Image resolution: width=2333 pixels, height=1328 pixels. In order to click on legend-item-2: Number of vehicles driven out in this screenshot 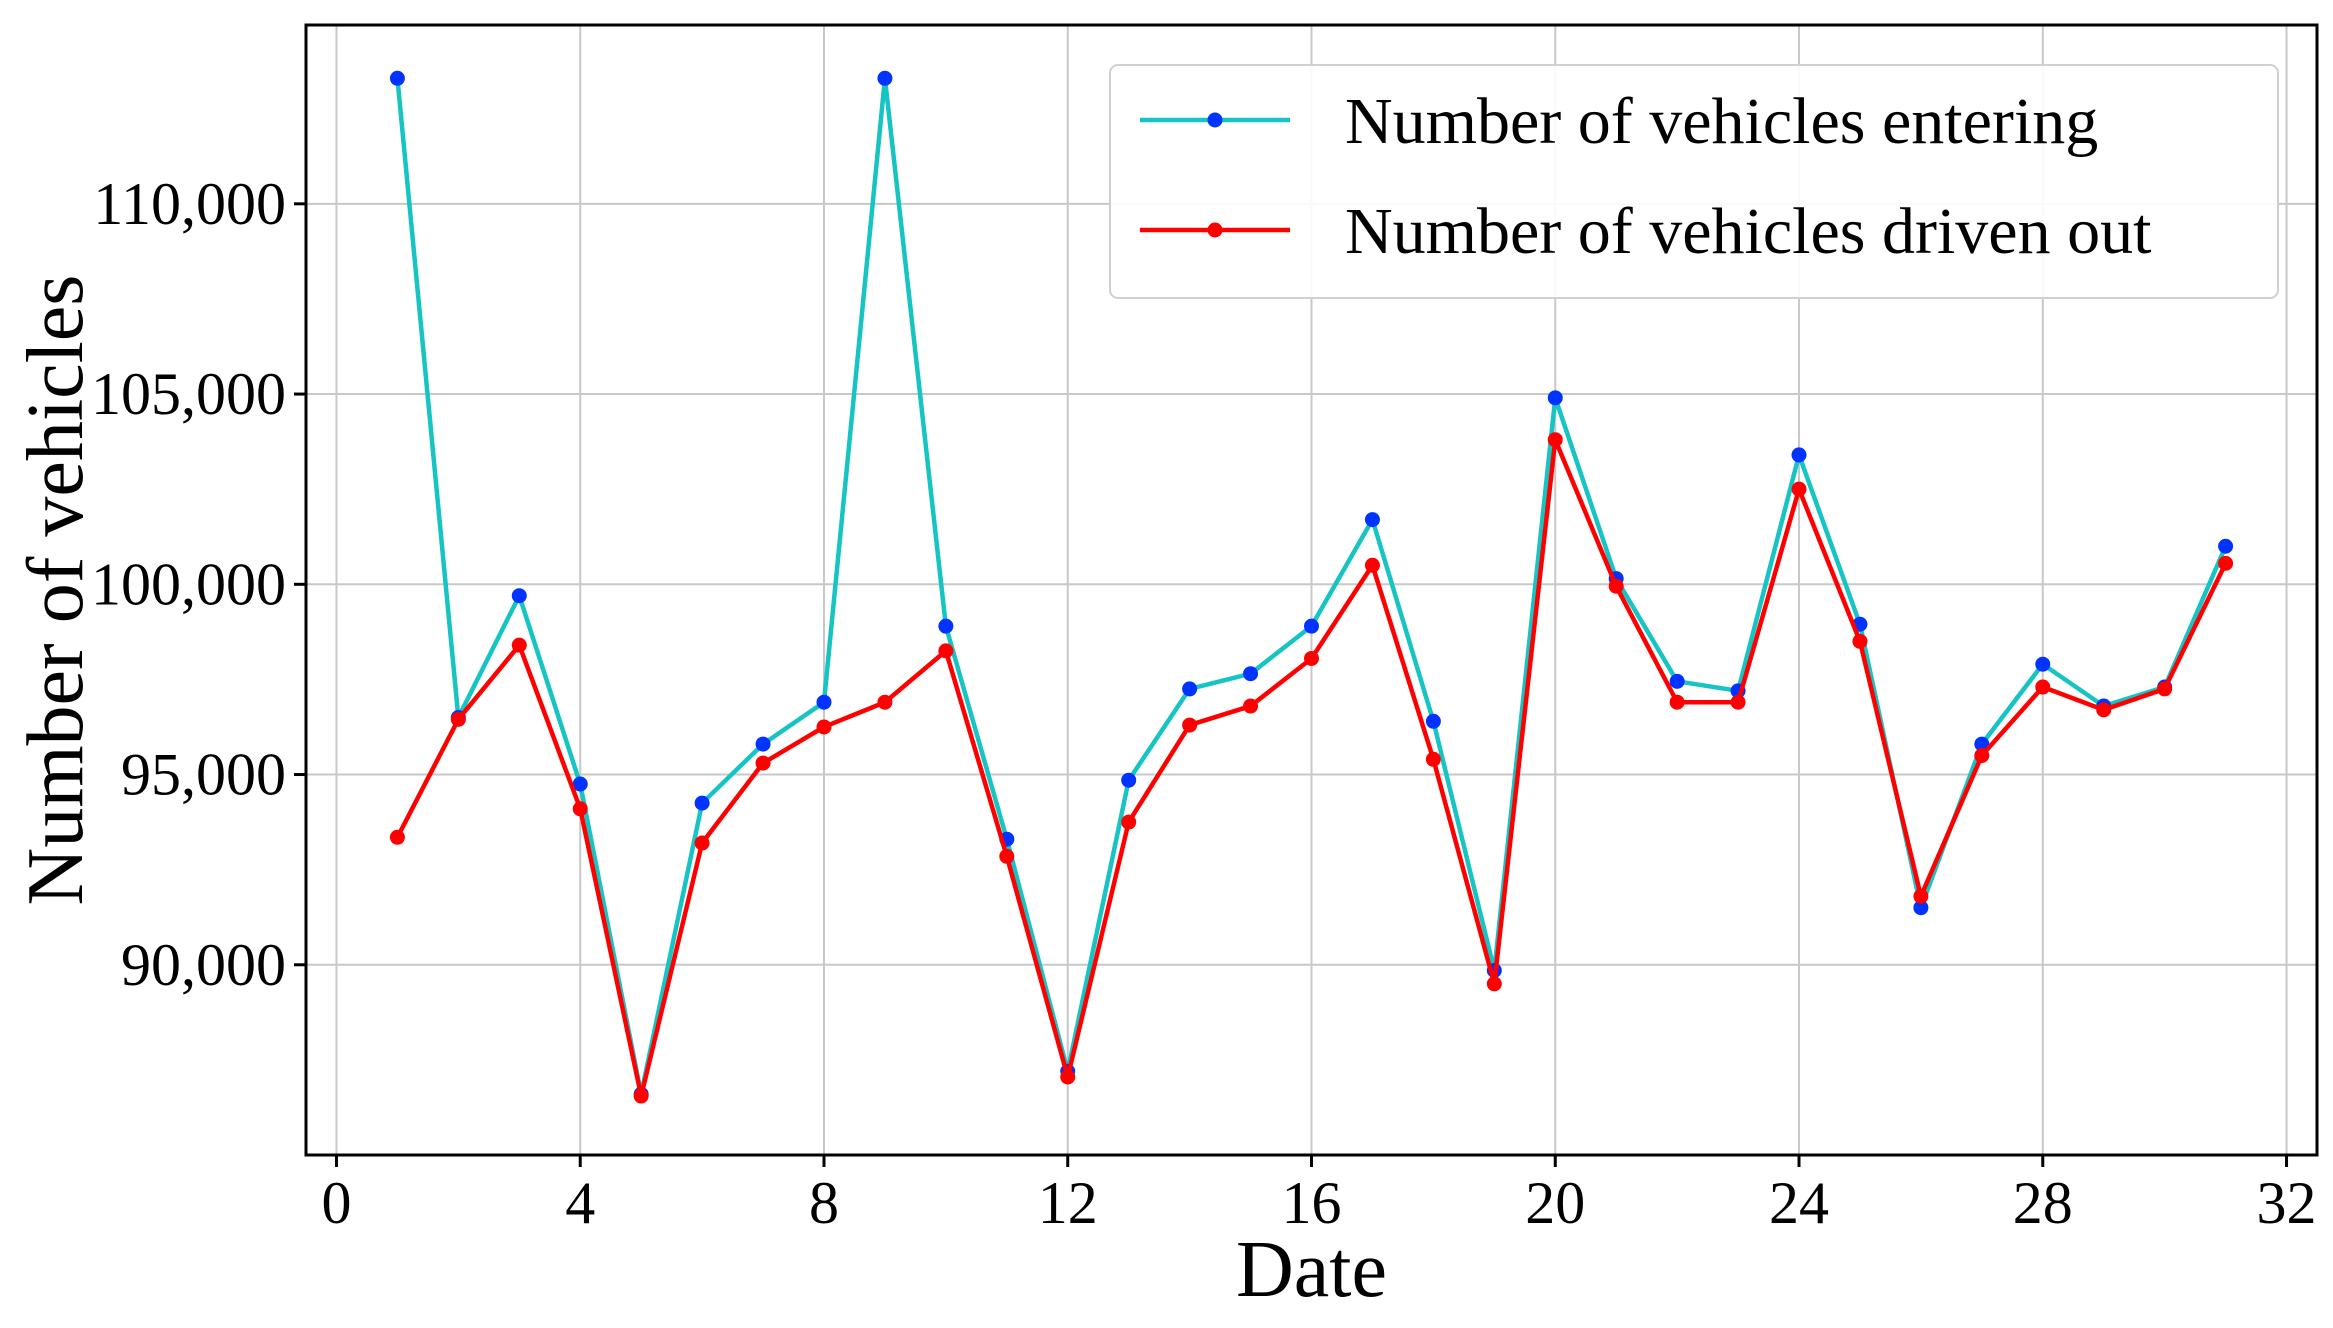, I will do `click(1645, 231)`.